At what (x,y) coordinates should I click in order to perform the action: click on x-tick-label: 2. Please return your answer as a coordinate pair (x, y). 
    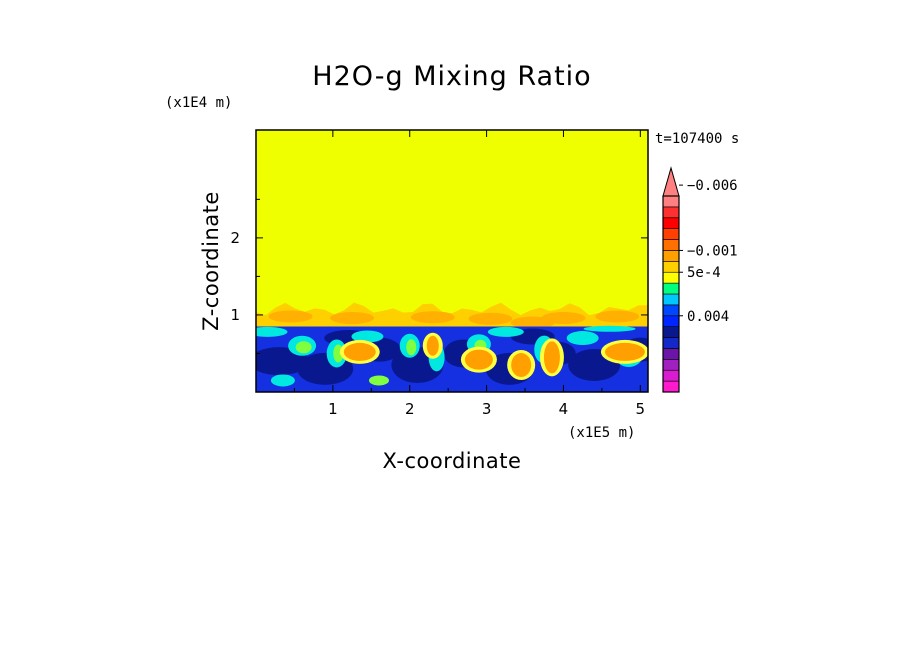
    Looking at the image, I should click on (410, 409).